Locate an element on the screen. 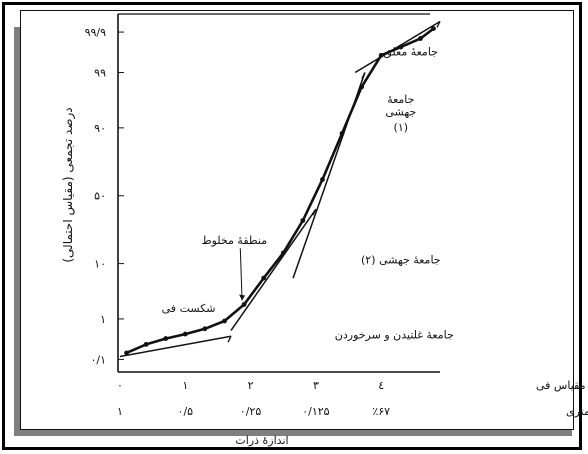 The width and height of the screenshot is (588, 454). y-tick-label: ۹۰ is located at coordinates (100, 128).